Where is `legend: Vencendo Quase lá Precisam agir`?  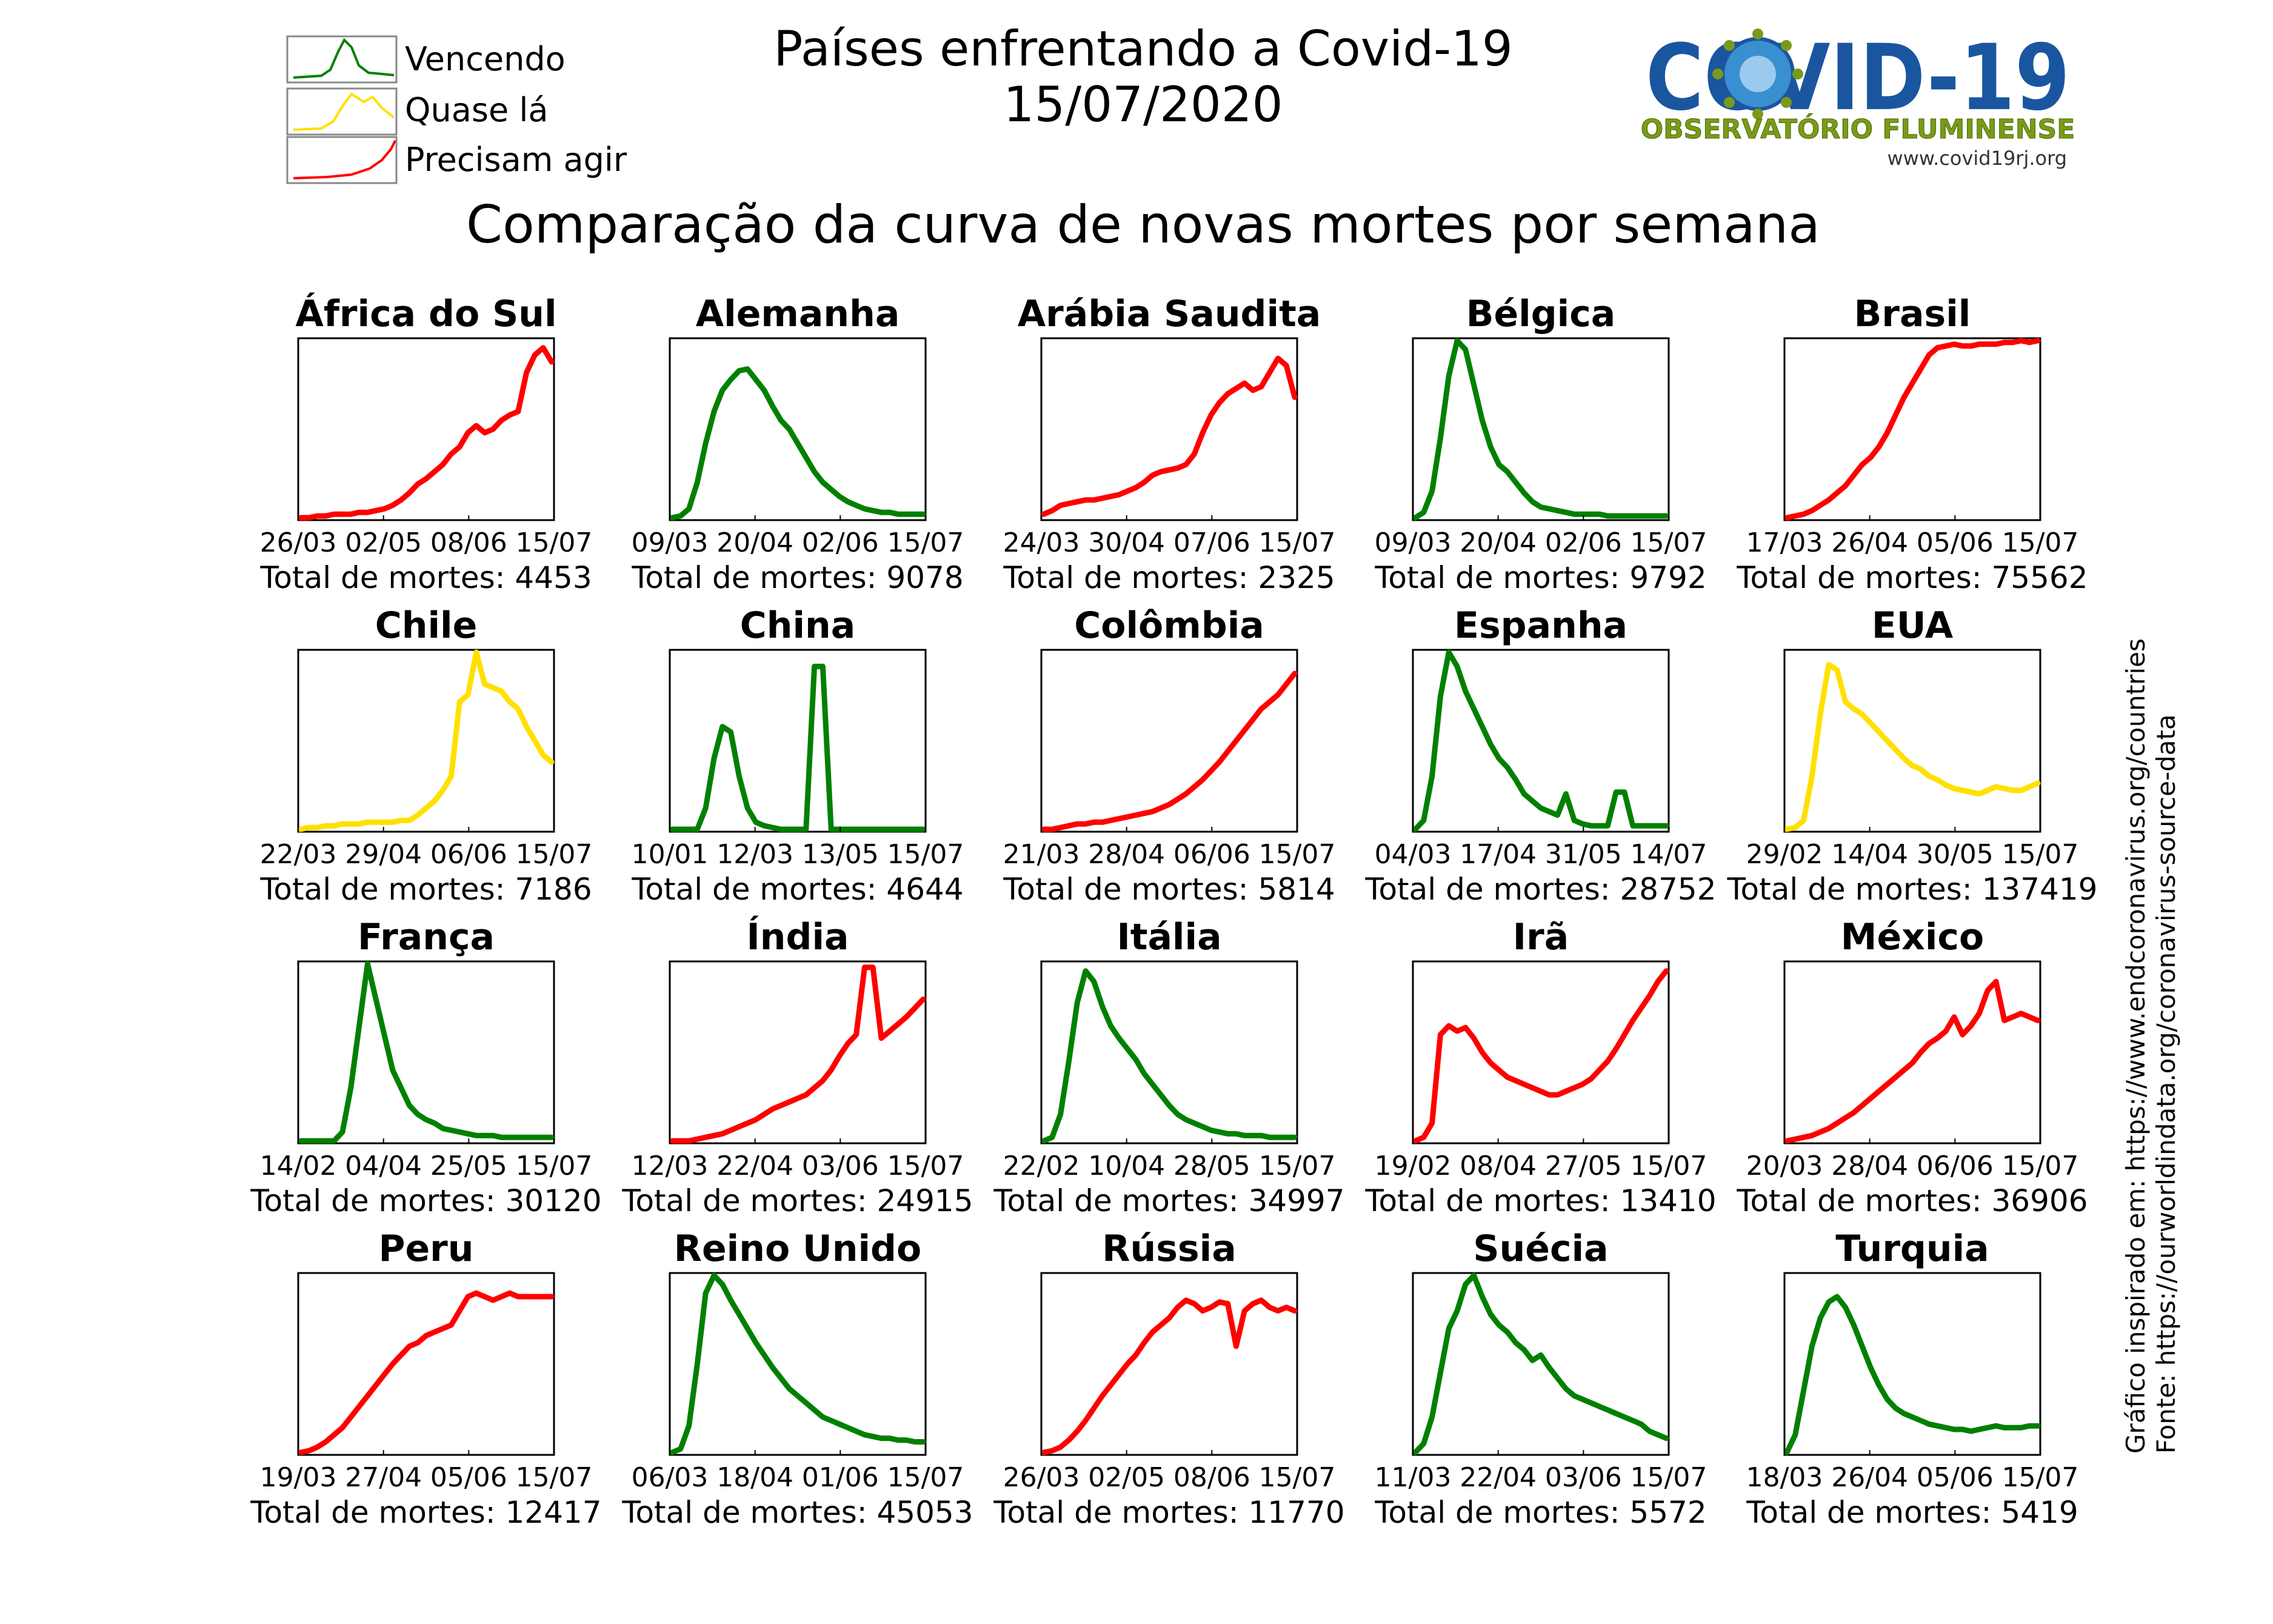 legend: Vencendo Quase lá Precisam agir is located at coordinates (456, 109).